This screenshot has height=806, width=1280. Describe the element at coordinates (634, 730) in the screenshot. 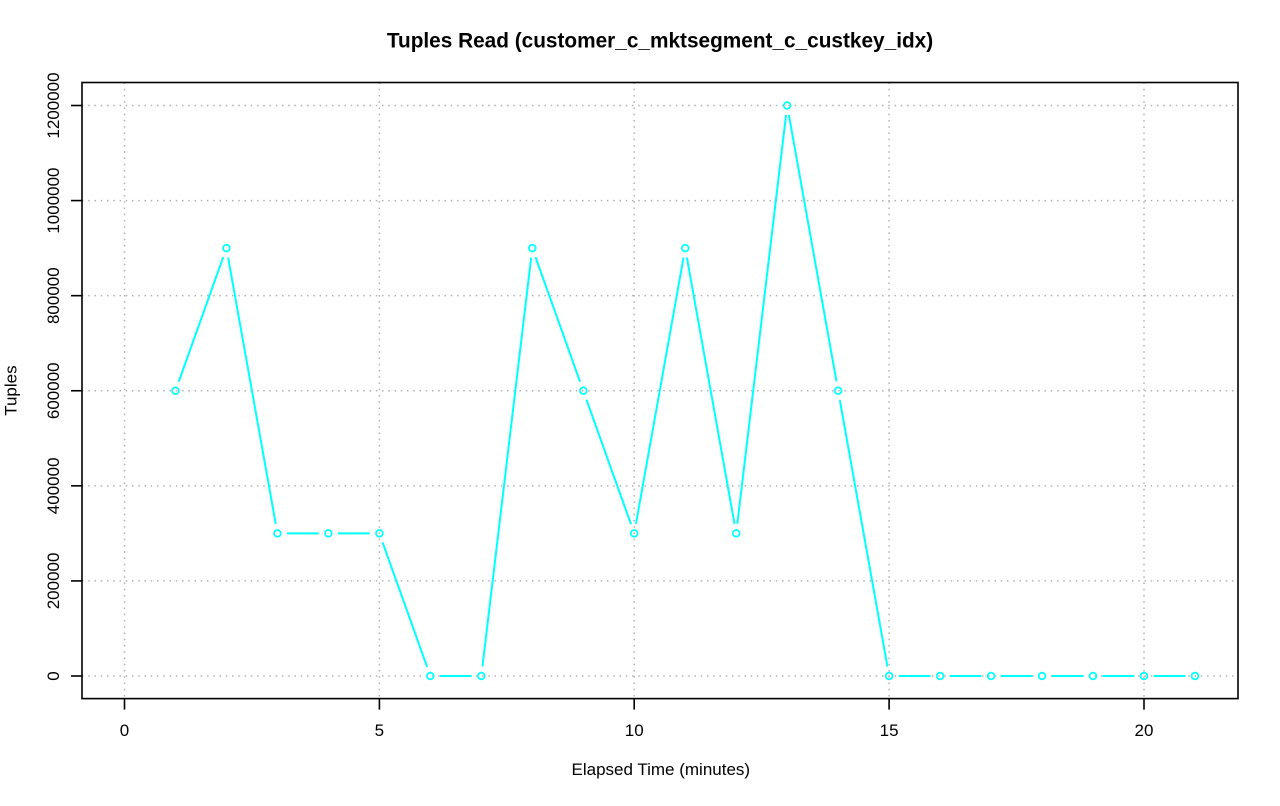

I see `svg-text: 10` at that location.